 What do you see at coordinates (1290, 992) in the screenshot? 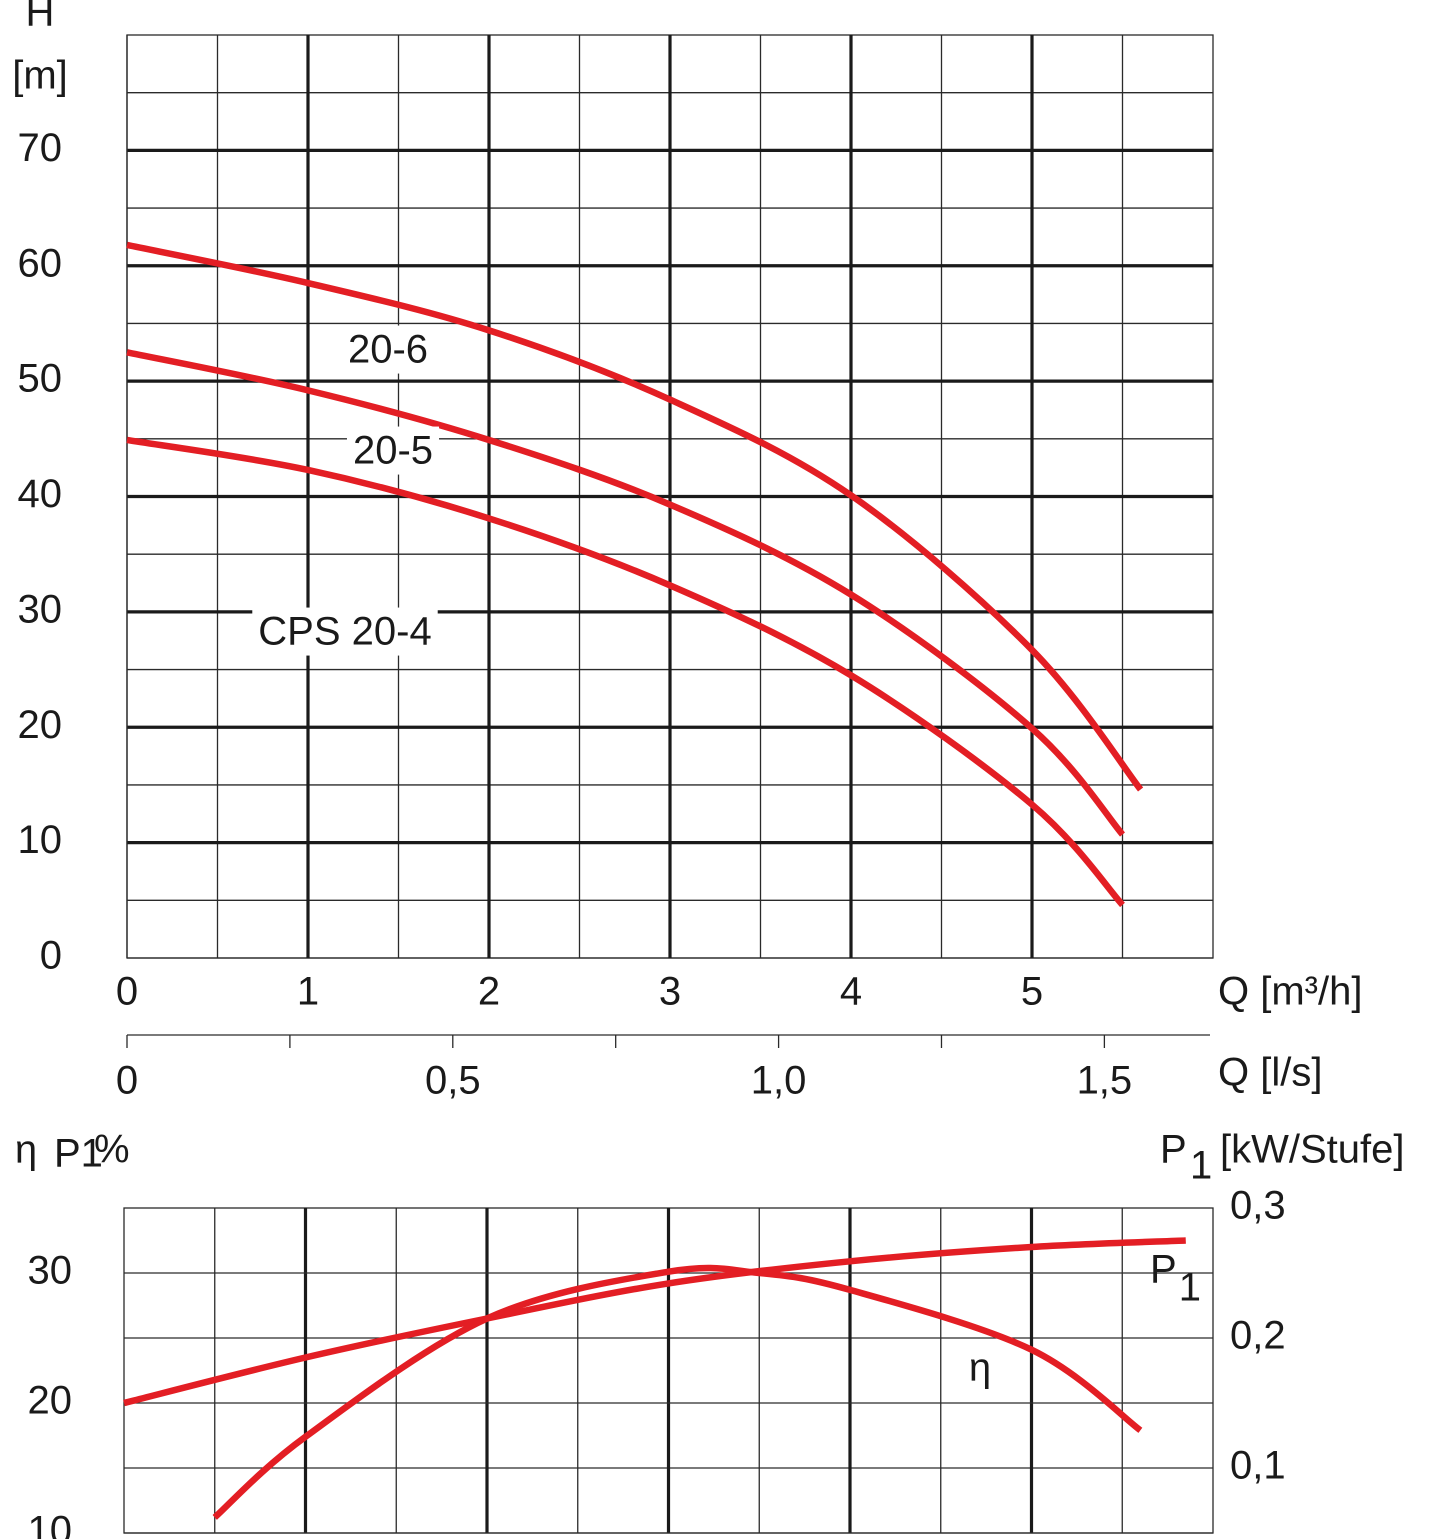
I see `x-axis-label: Q [m³/h]` at bounding box center [1290, 992].